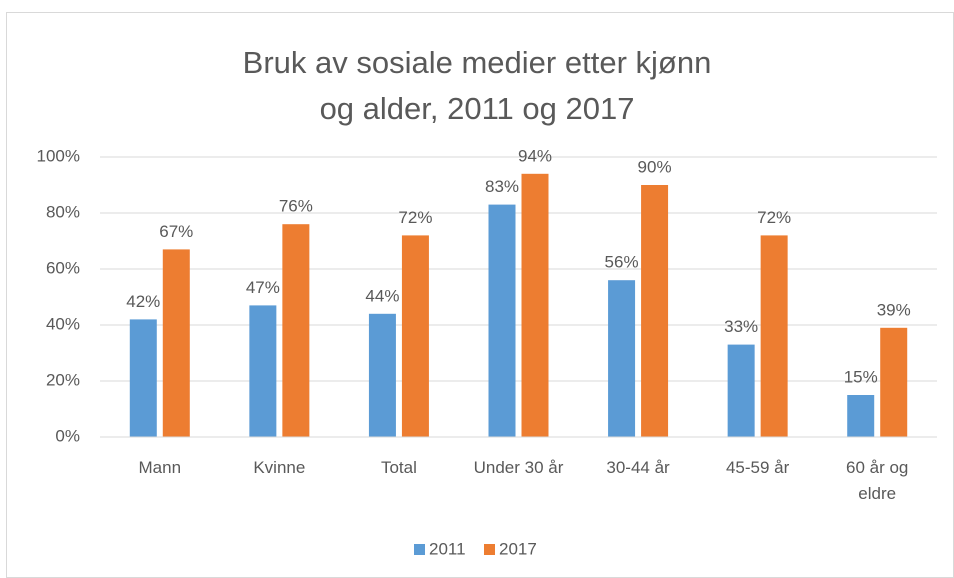 The image size is (954, 578). Describe the element at coordinates (382, 295) in the screenshot. I see `data-label: 44%` at that location.